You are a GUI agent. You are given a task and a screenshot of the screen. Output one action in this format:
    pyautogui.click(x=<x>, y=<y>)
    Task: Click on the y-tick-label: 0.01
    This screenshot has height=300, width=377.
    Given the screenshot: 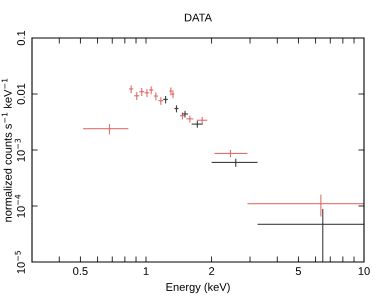 What is the action you would take?
    pyautogui.click(x=21, y=94)
    